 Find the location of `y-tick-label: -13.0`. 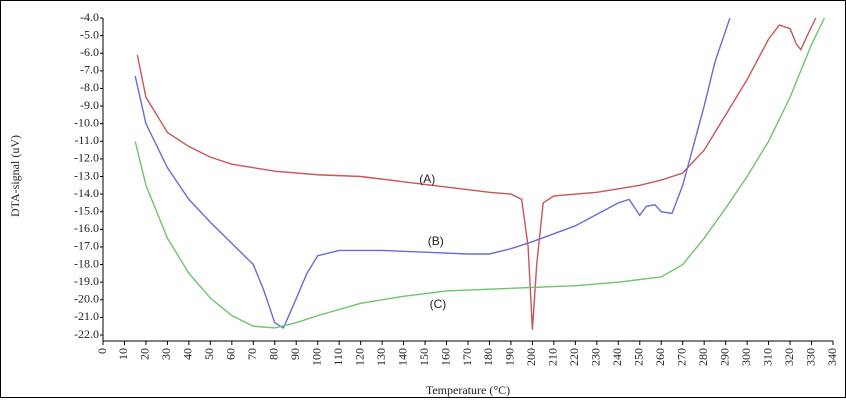

y-tick-label: -13.0 is located at coordinates (86, 175).